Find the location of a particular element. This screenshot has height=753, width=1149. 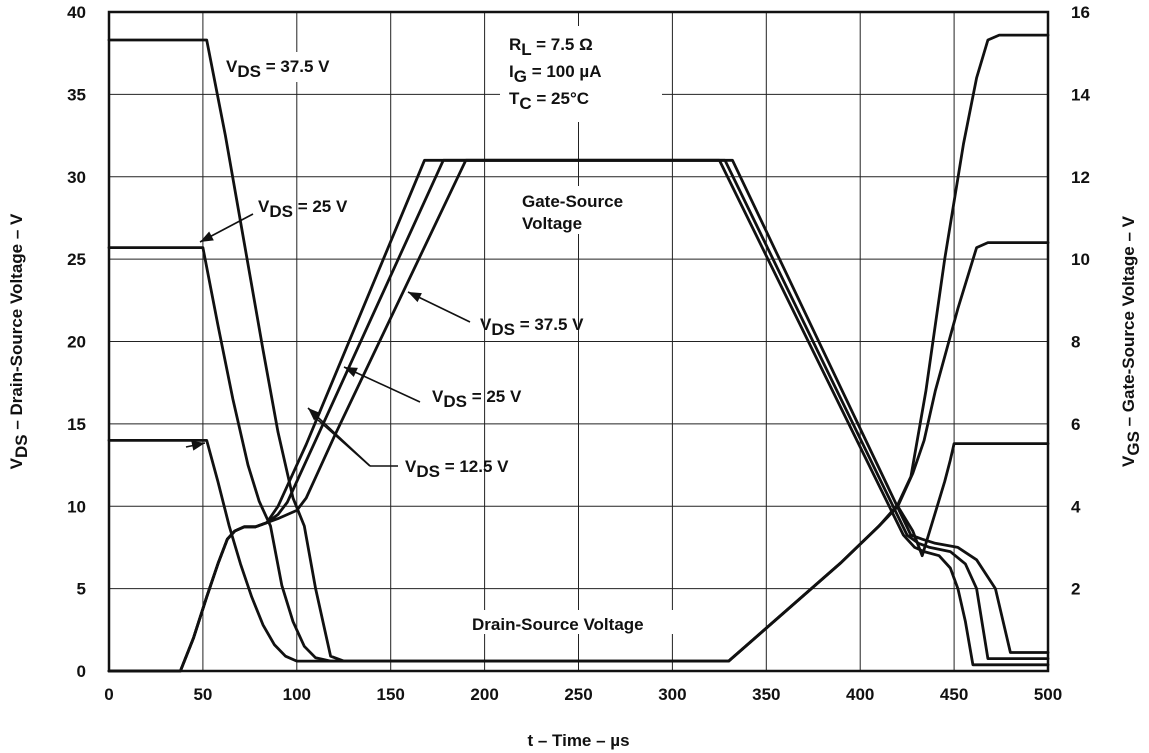

y-left-tick-label: 5 is located at coordinates (81, 589).